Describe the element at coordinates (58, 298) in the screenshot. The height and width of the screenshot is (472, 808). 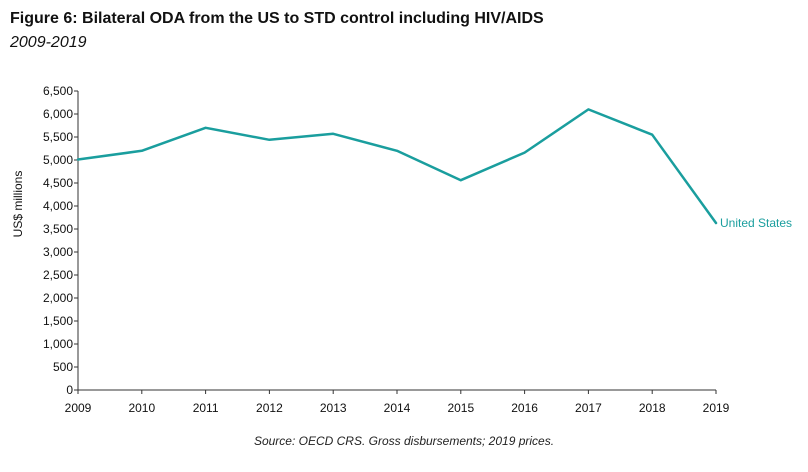
I see `y-tick-label: 2,000` at that location.